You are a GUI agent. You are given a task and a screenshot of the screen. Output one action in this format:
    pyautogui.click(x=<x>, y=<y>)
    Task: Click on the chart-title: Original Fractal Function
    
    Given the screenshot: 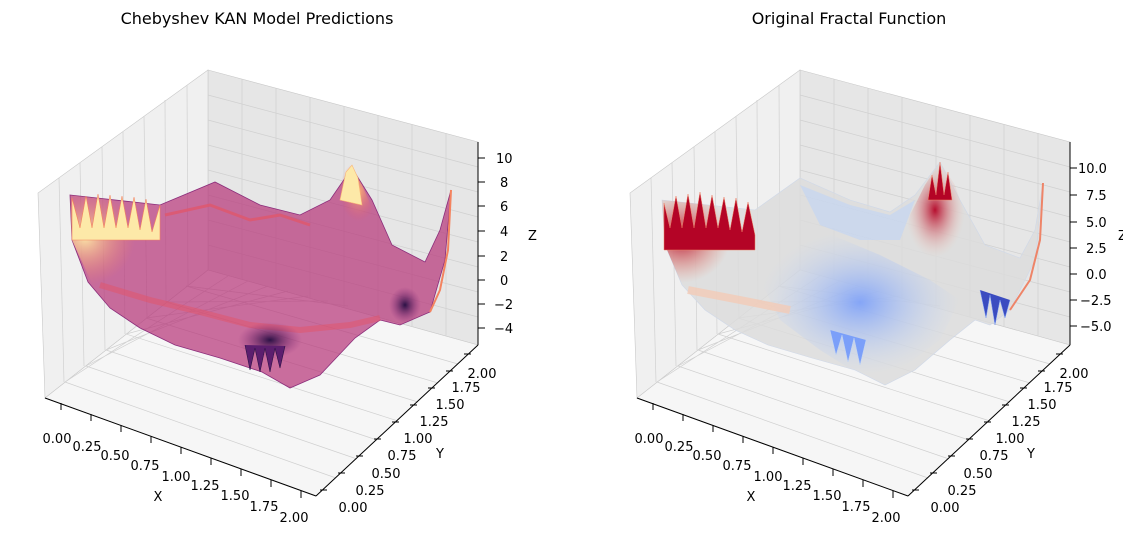 What is the action you would take?
    pyautogui.click(x=849, y=18)
    